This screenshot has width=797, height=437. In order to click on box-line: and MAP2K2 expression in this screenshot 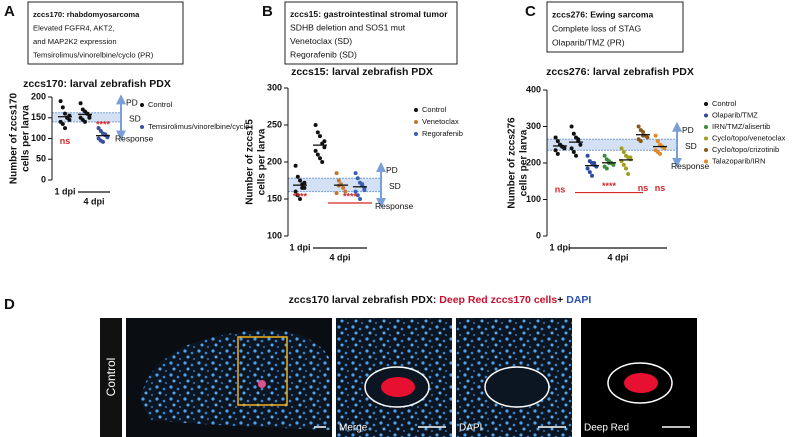, I will do `click(75, 41)`.